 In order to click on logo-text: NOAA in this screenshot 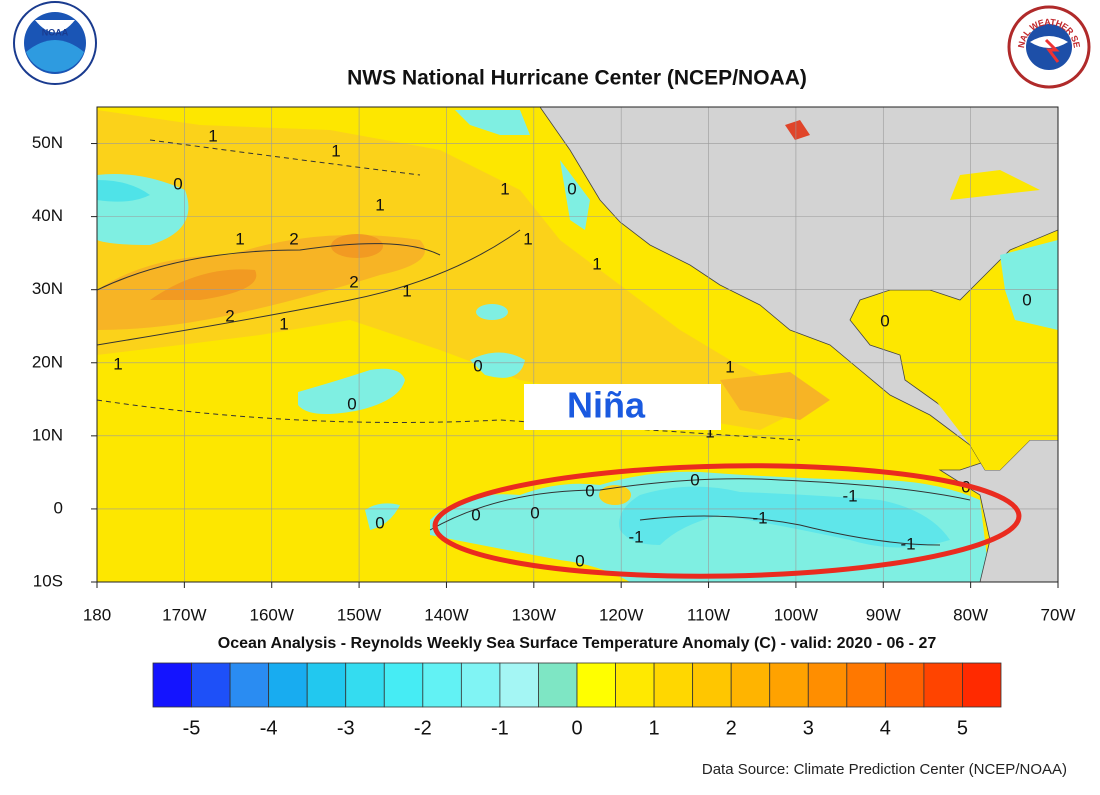, I will do `click(55, 32)`.